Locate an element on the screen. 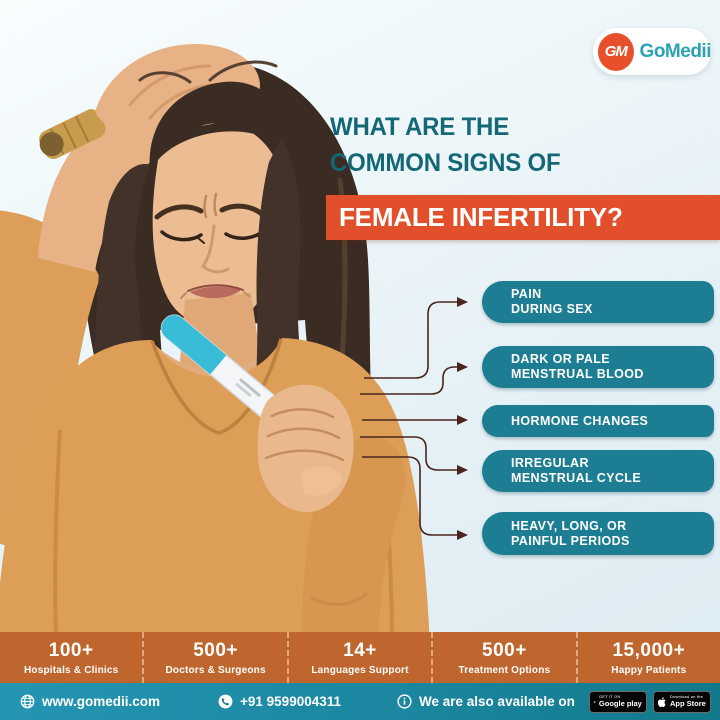 The width and height of the screenshot is (720, 720). app-store-badge: Download on the App Store is located at coordinates (681, 701).